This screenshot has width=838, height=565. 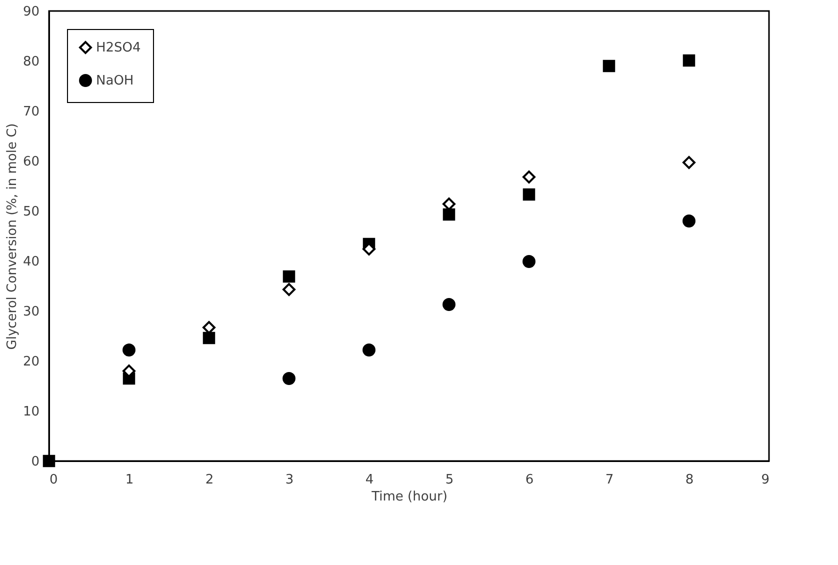 What do you see at coordinates (12, 236) in the screenshot?
I see `y-axis-title: Glycerol Conversion (%, in mole C)` at bounding box center [12, 236].